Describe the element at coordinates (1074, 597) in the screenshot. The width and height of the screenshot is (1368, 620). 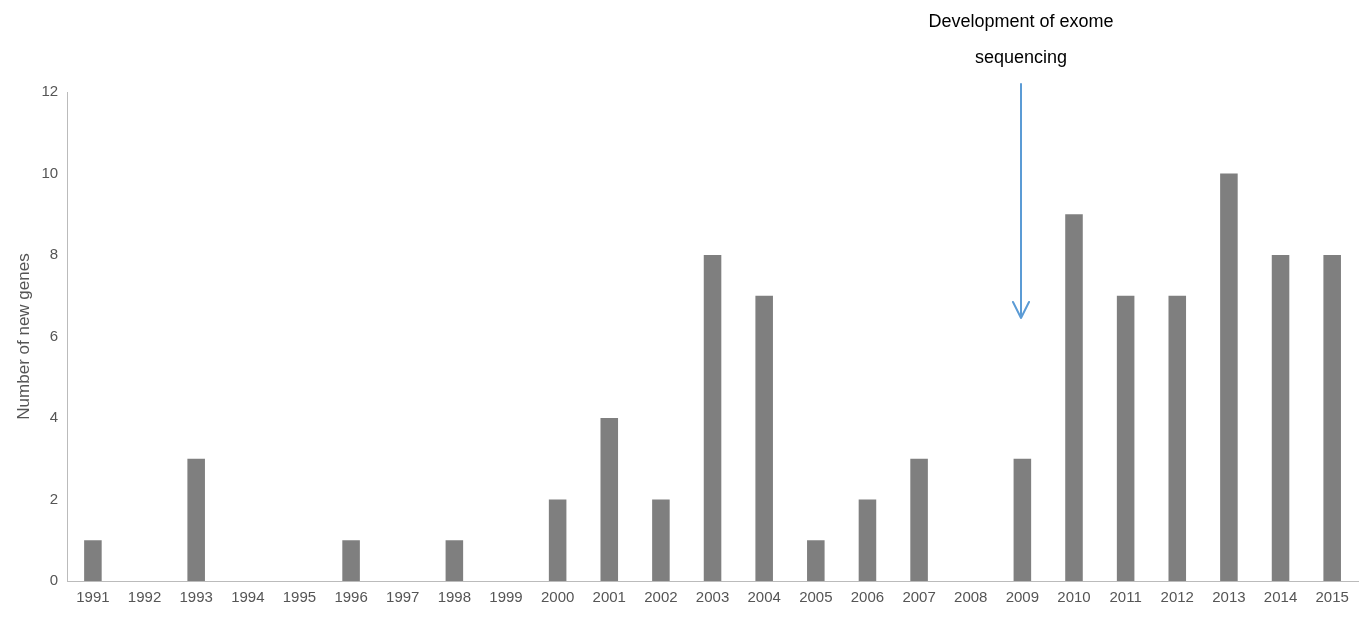
I see `x-tick-label: 2010` at that location.